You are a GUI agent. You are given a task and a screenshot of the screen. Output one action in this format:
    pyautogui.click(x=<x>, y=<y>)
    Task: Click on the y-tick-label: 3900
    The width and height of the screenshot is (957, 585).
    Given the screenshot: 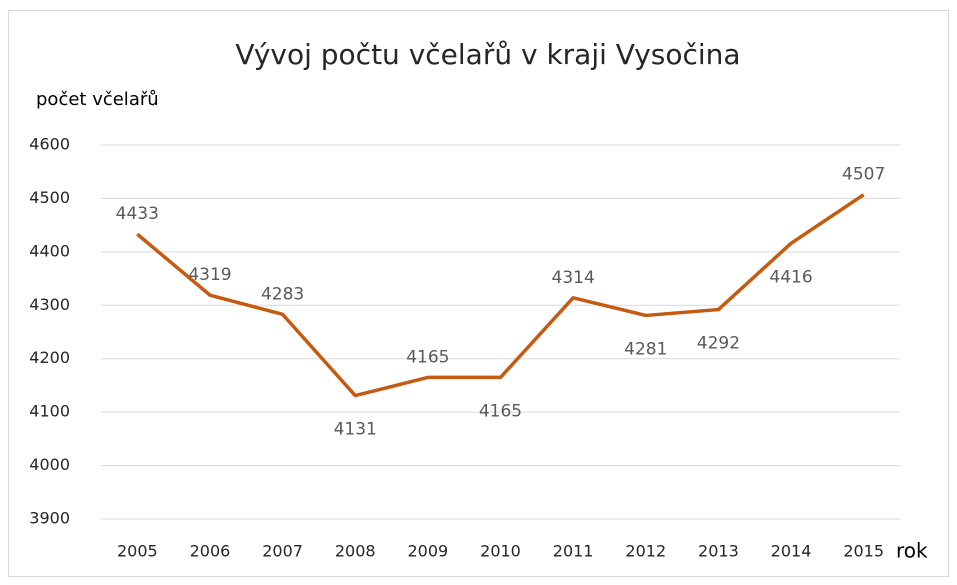 What is the action you would take?
    pyautogui.click(x=49, y=518)
    